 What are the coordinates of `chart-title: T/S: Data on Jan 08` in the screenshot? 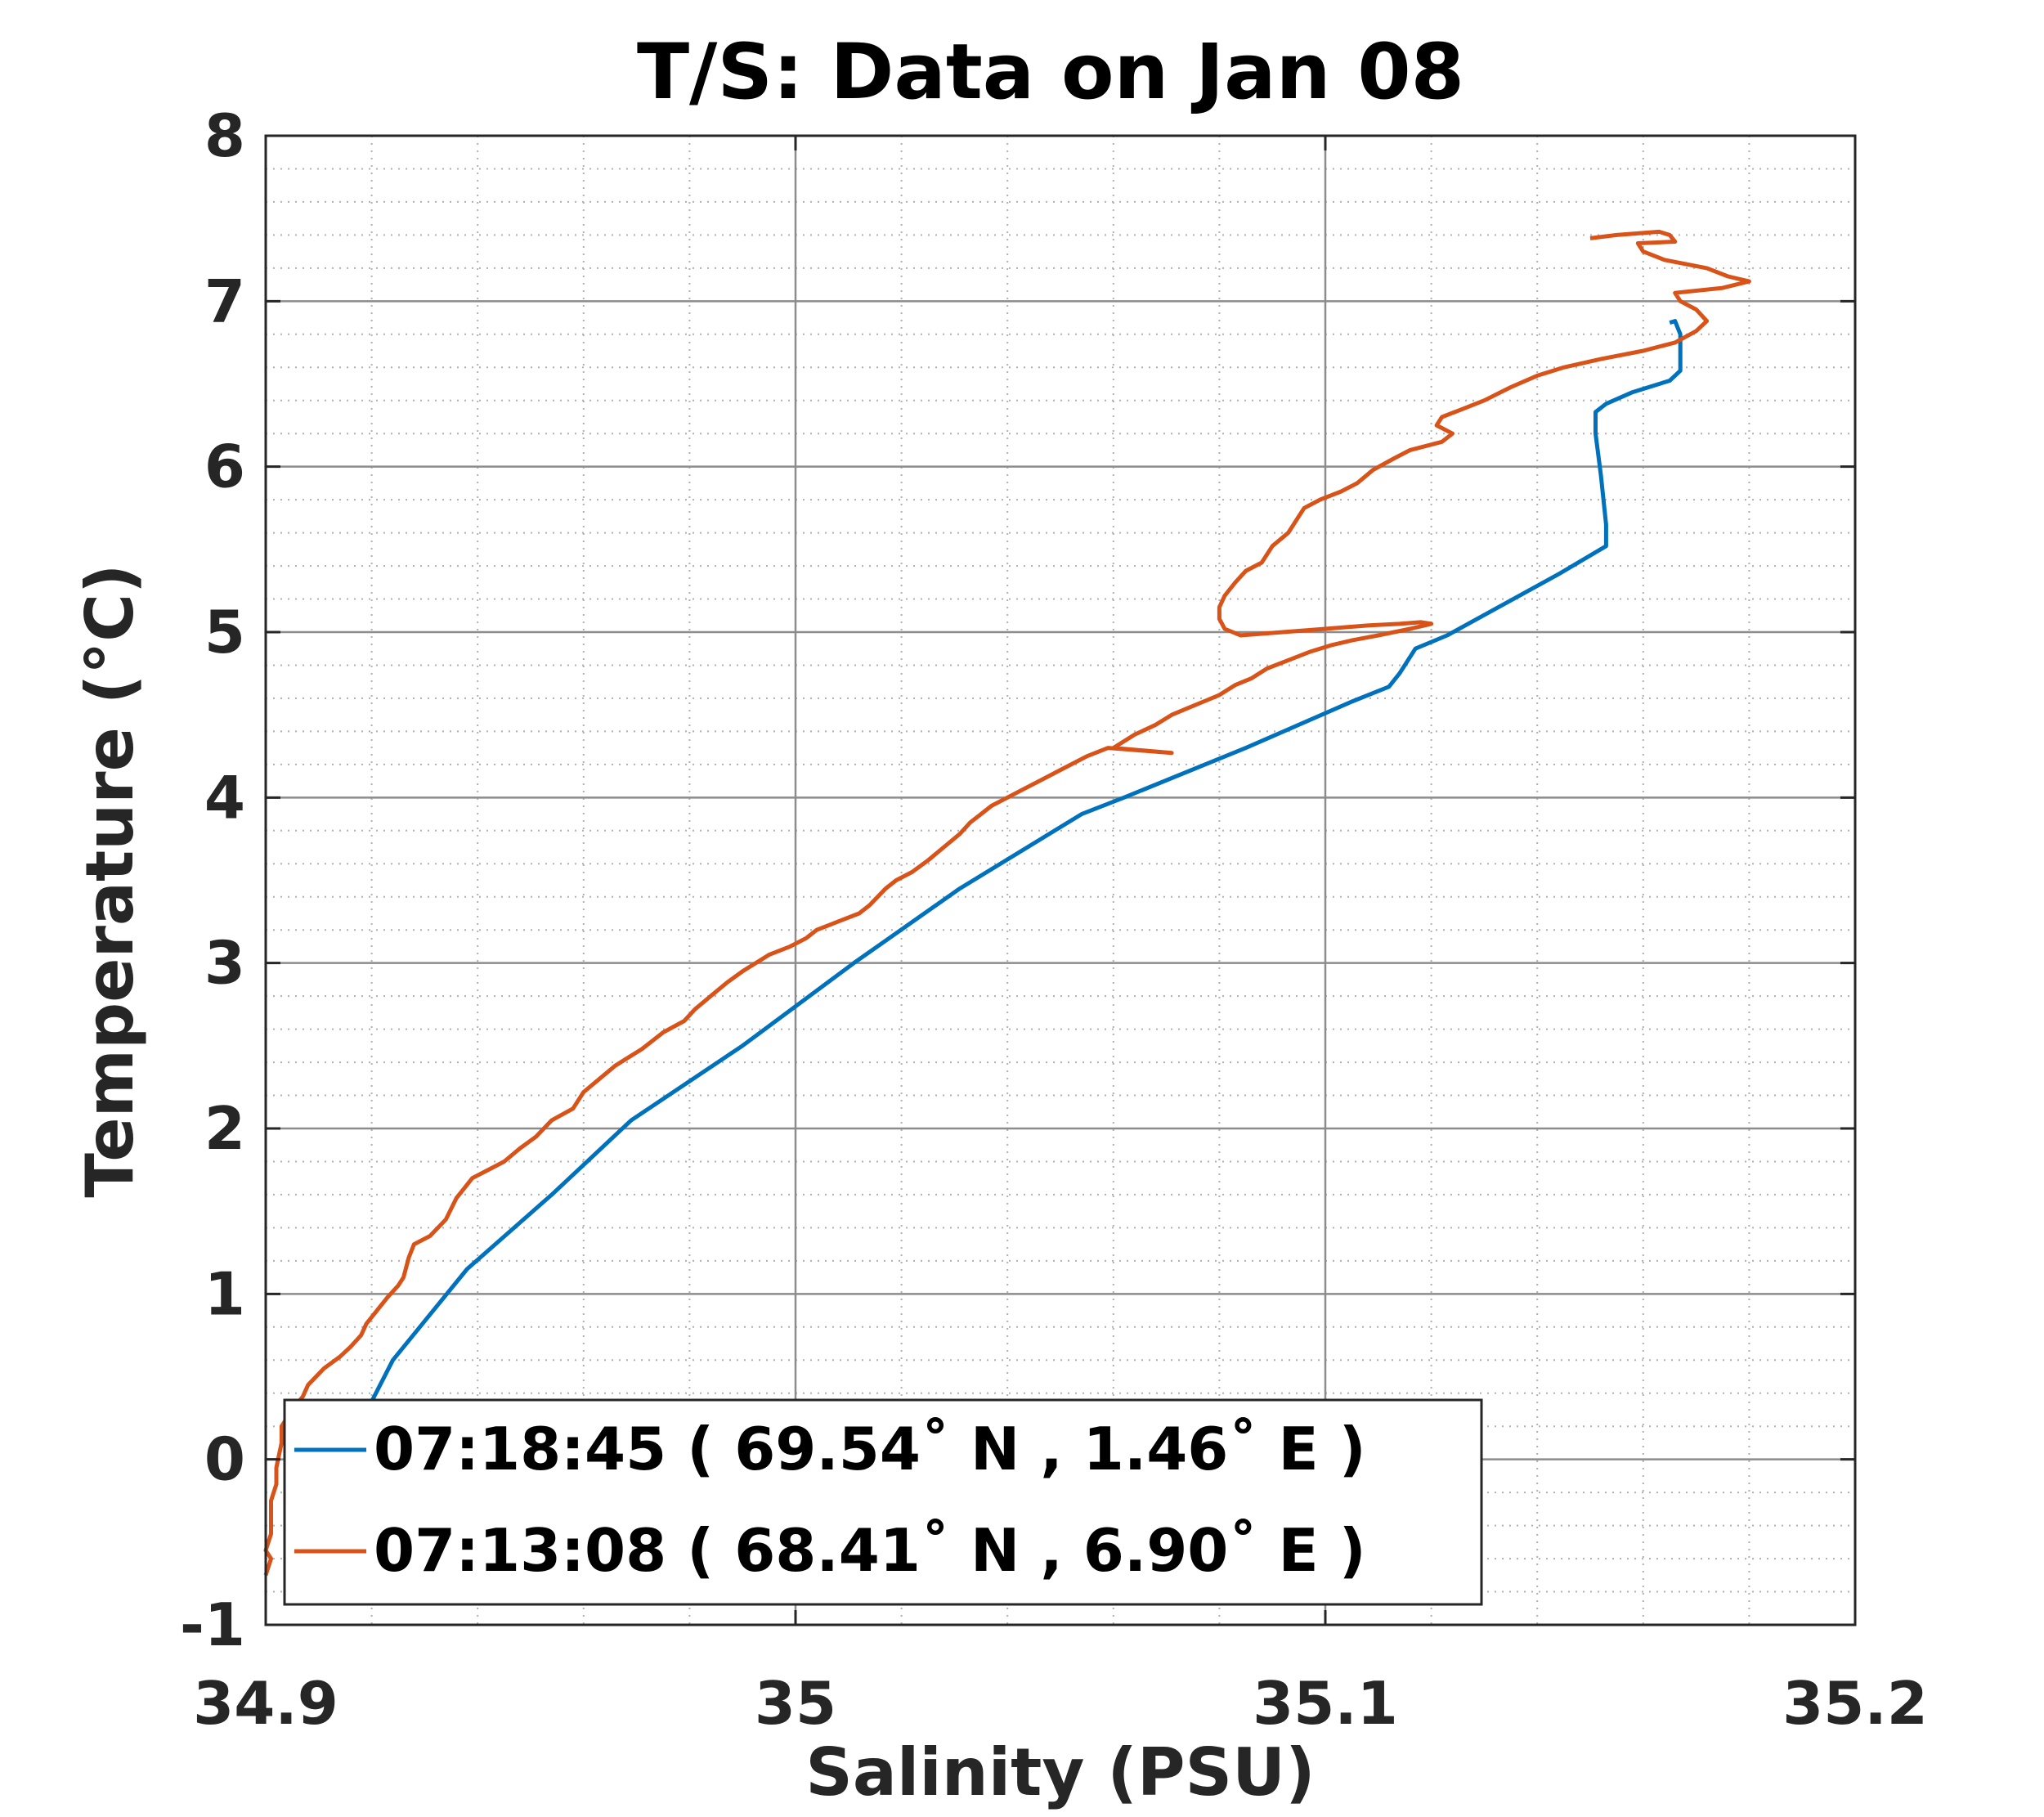 It's located at (1050, 72).